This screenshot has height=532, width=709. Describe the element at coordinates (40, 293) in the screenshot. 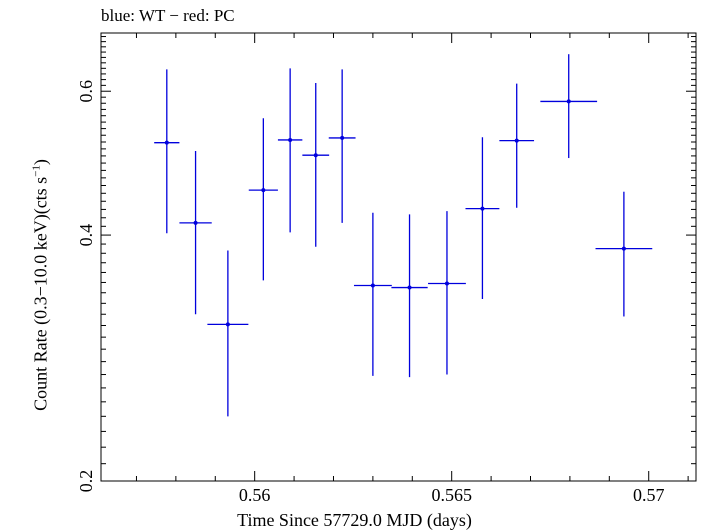

I see `y-axis-label-main: Count Rate (0.3−10.0 keV)(cts s` at that location.